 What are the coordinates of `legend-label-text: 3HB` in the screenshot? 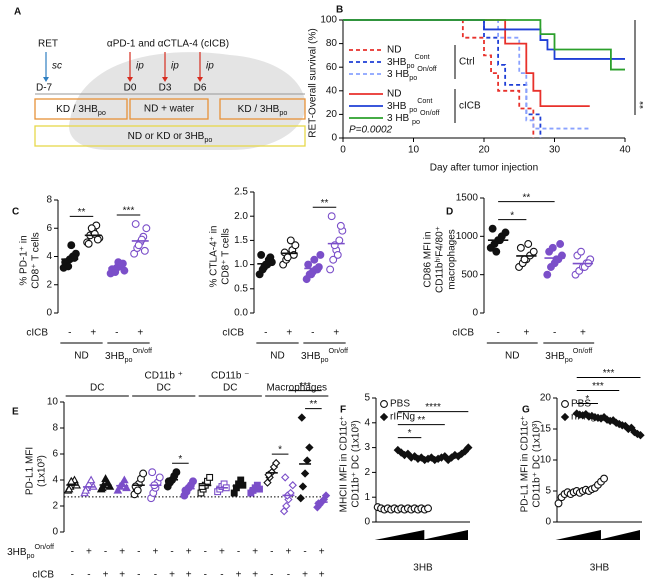 It's located at (397, 62).